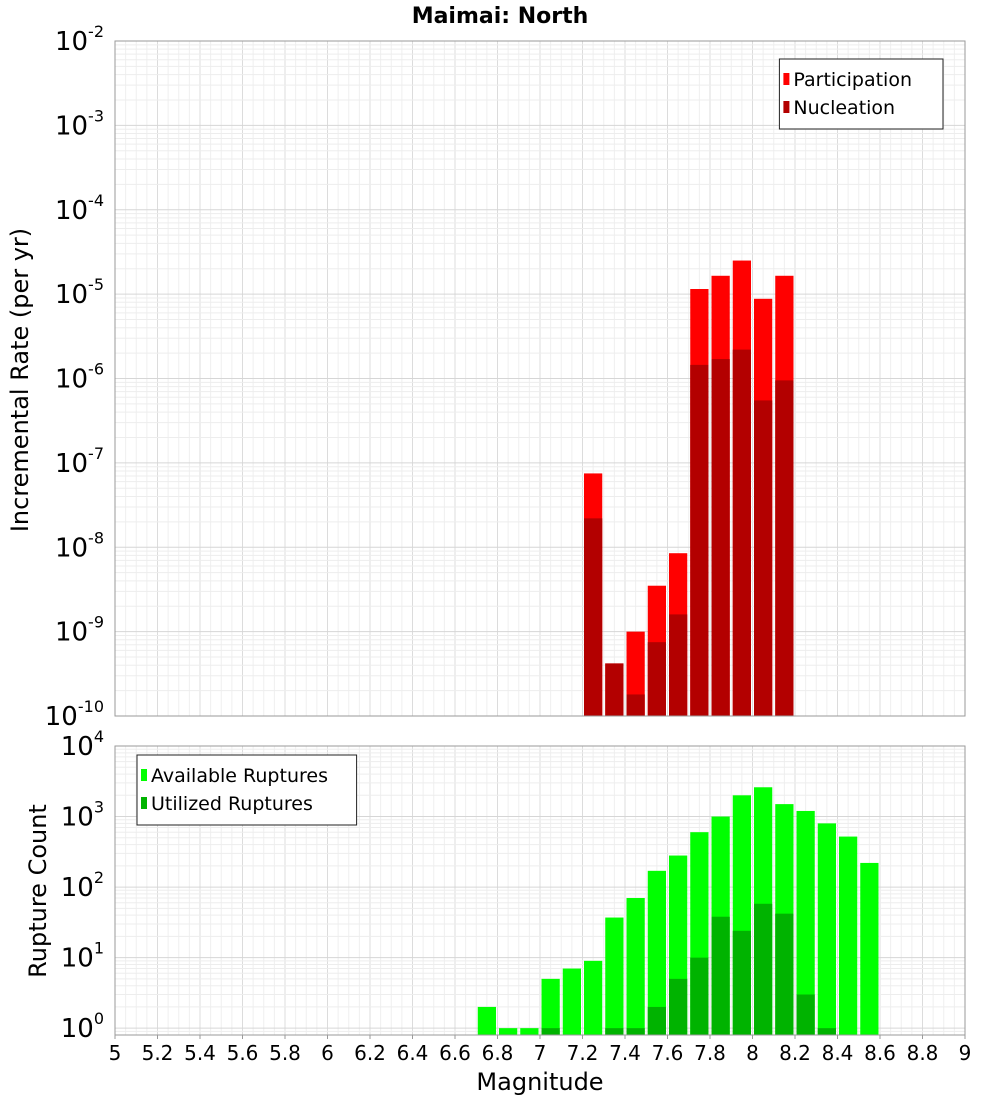 This screenshot has width=1000, height=1100. I want to click on legend: Available Ruptures Utilized Ruptures, so click(247, 790).